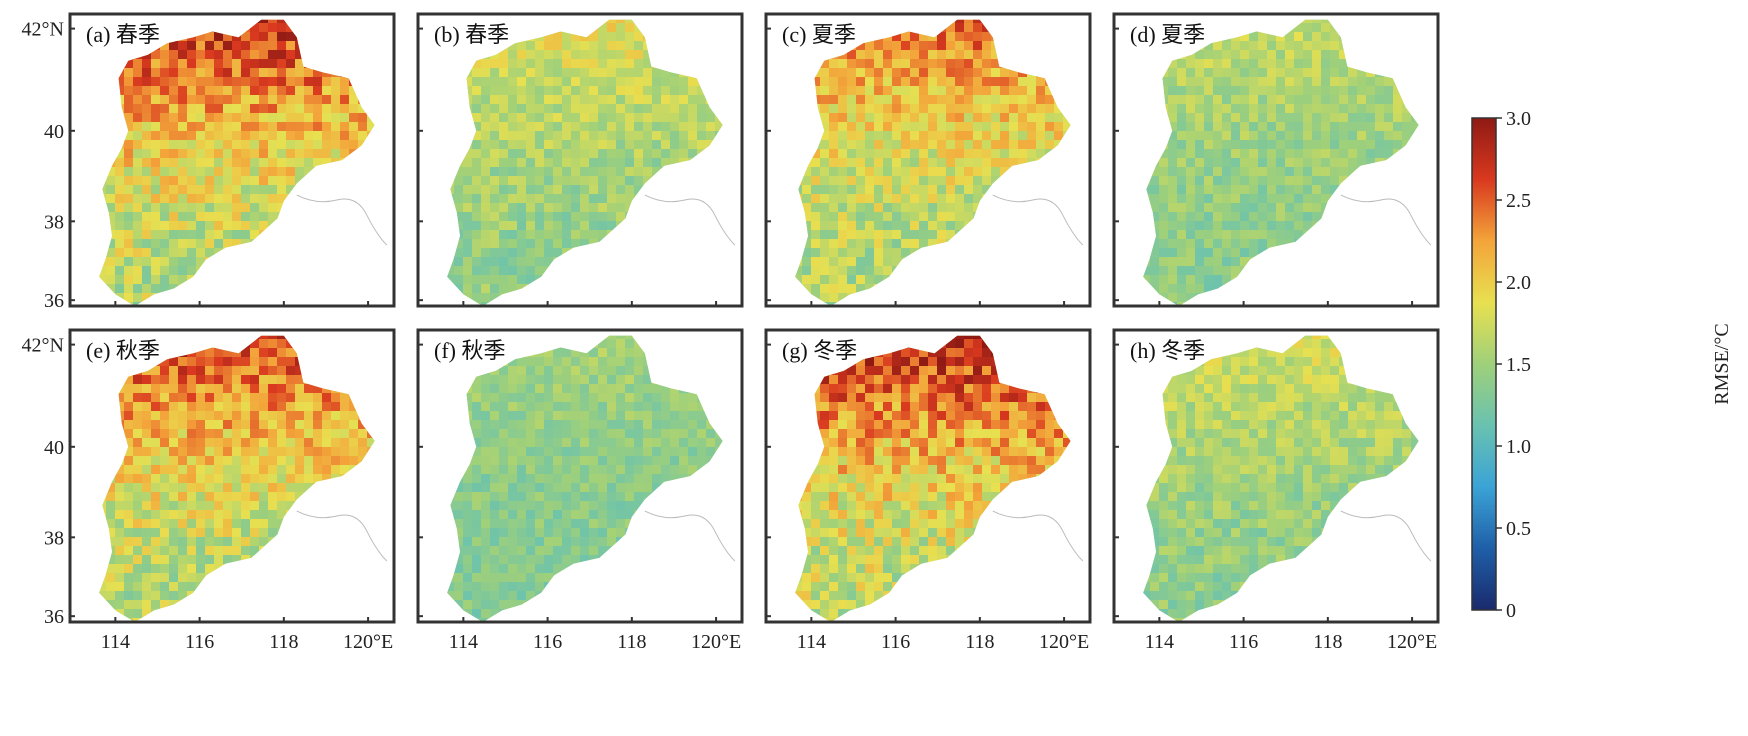  Describe the element at coordinates (1518, 283) in the screenshot. I see `colorbar-tick-label: 2.0` at that location.